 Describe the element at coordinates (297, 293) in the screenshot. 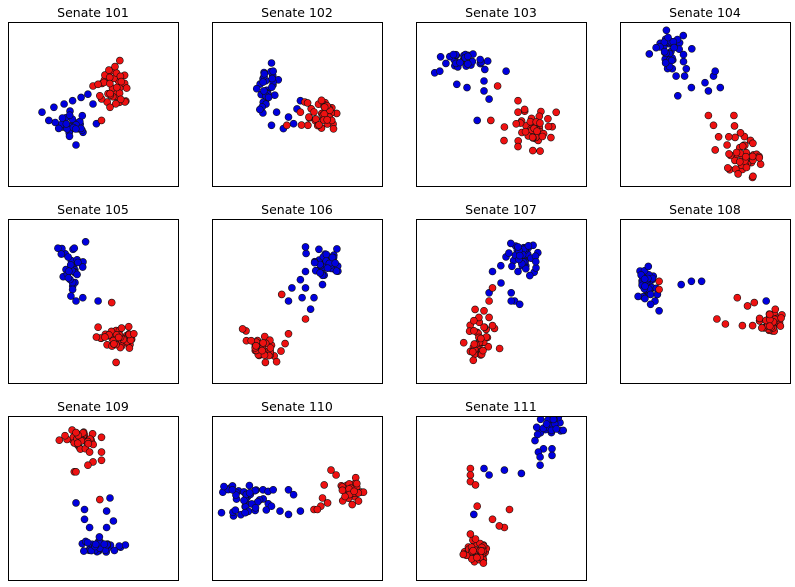

I see `subplot-6: Senate 106` at that location.